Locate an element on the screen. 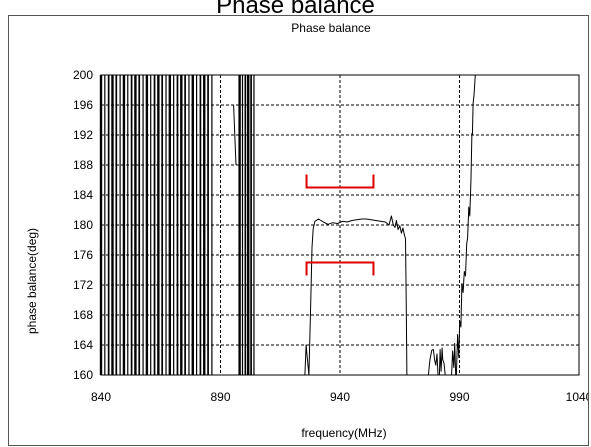 This screenshot has height=447, width=591. y-tick-label: 196 is located at coordinates (83, 105).